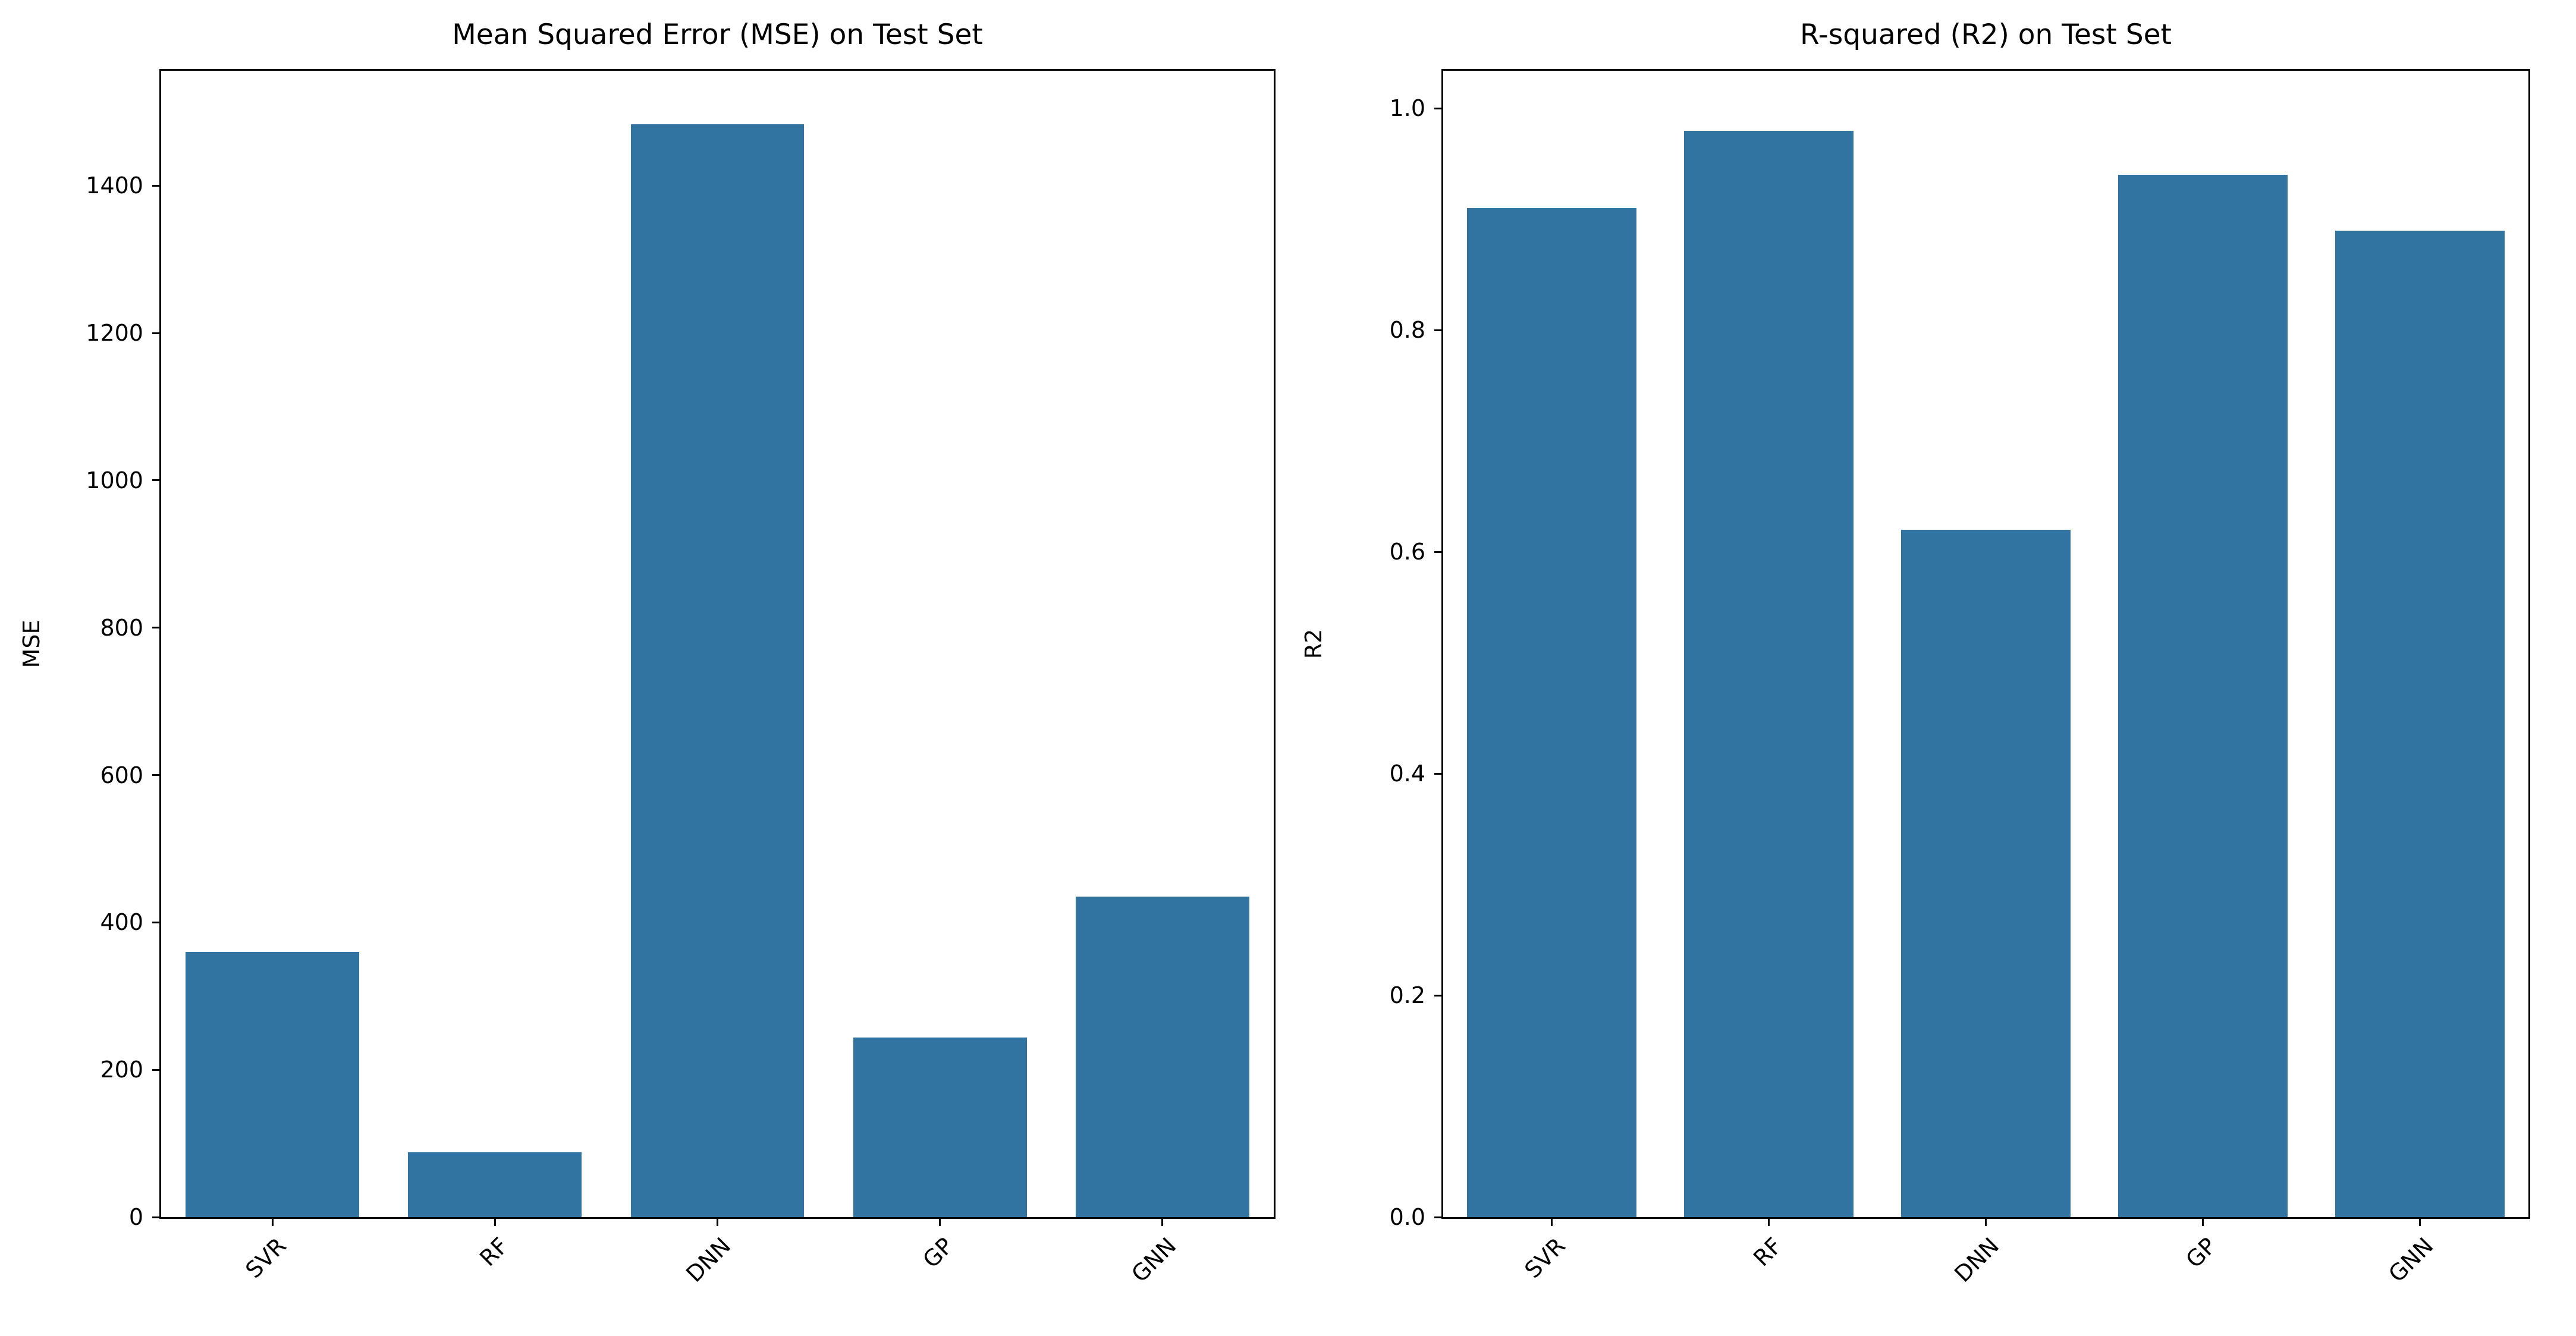 This screenshot has height=1336, width=2576. Describe the element at coordinates (135, 1217) in the screenshot. I see `y-tick-label-0: 0` at that location.